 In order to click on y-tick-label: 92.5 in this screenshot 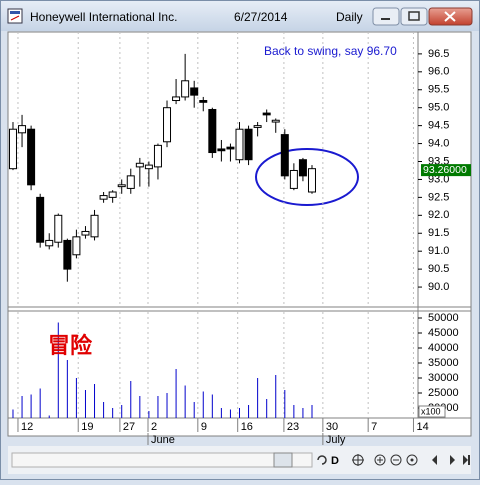, I will do `click(438, 197)`.